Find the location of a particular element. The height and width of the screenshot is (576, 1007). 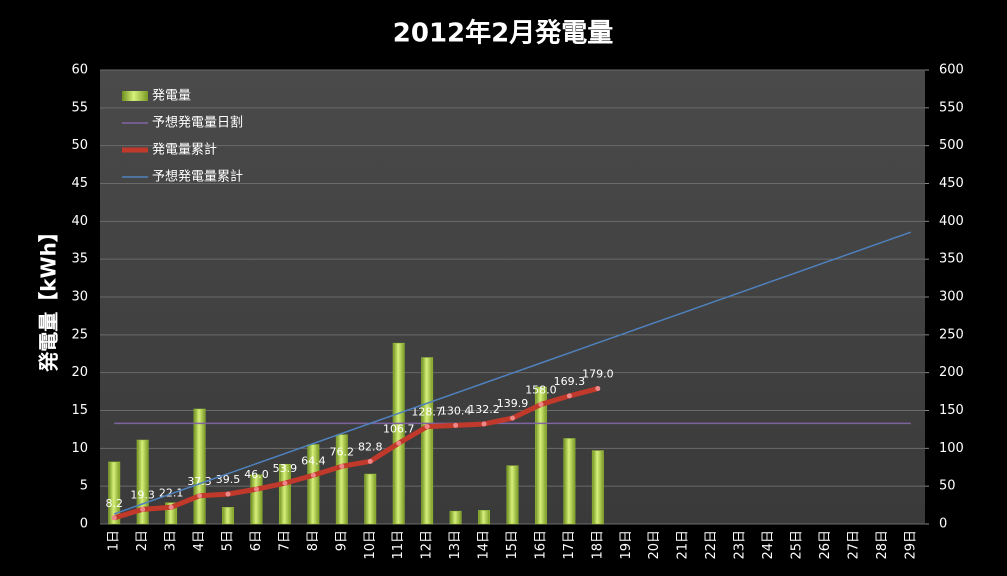

y-axis-label: 発電量【kWh】 is located at coordinates (49, 297).